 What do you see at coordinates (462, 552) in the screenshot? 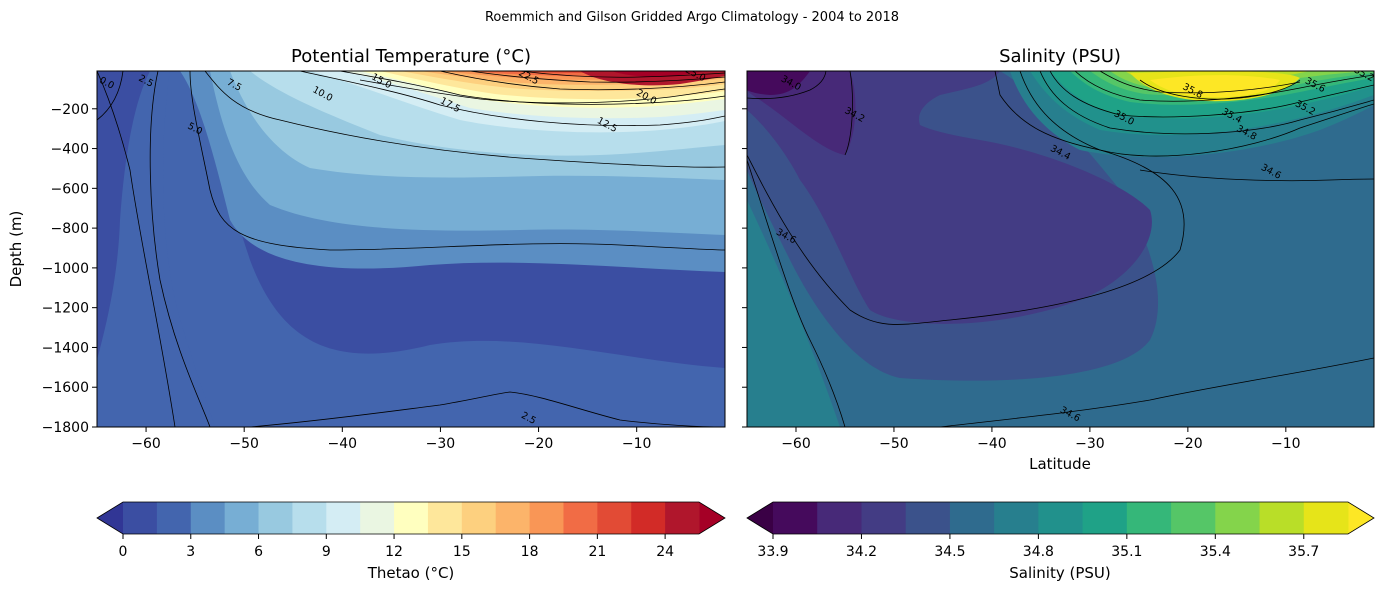
I see `colorbar-tick-label: 15` at bounding box center [462, 552].